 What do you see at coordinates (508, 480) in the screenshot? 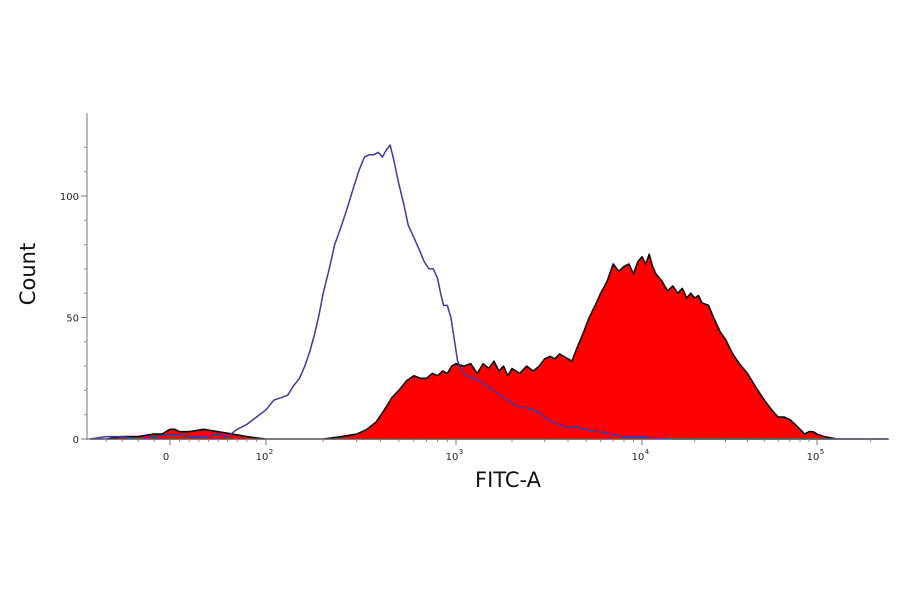
I see `x-axis-title: FITC-A` at bounding box center [508, 480].